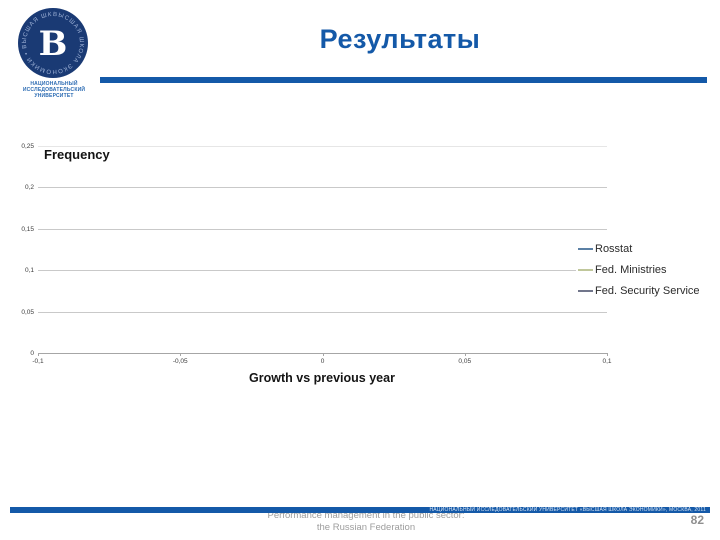 The image size is (720, 540). Describe the element at coordinates (27, 146) in the screenshot. I see `y-tick-label: 0,25` at that location.